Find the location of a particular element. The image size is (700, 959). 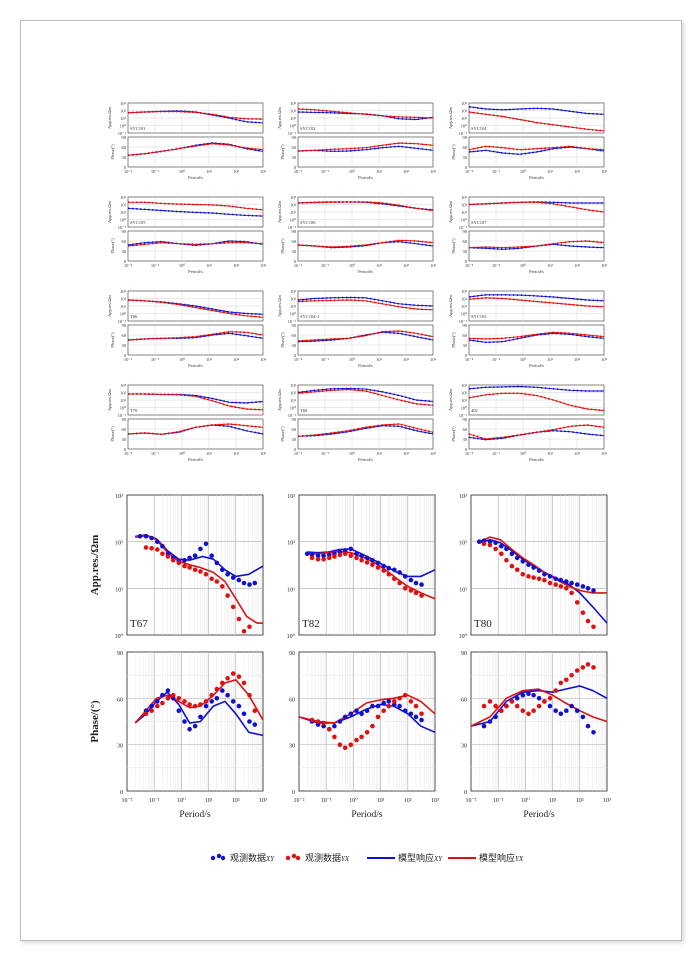

small-x-tick-label: 10⁻¹ is located at coordinates (325, 265).